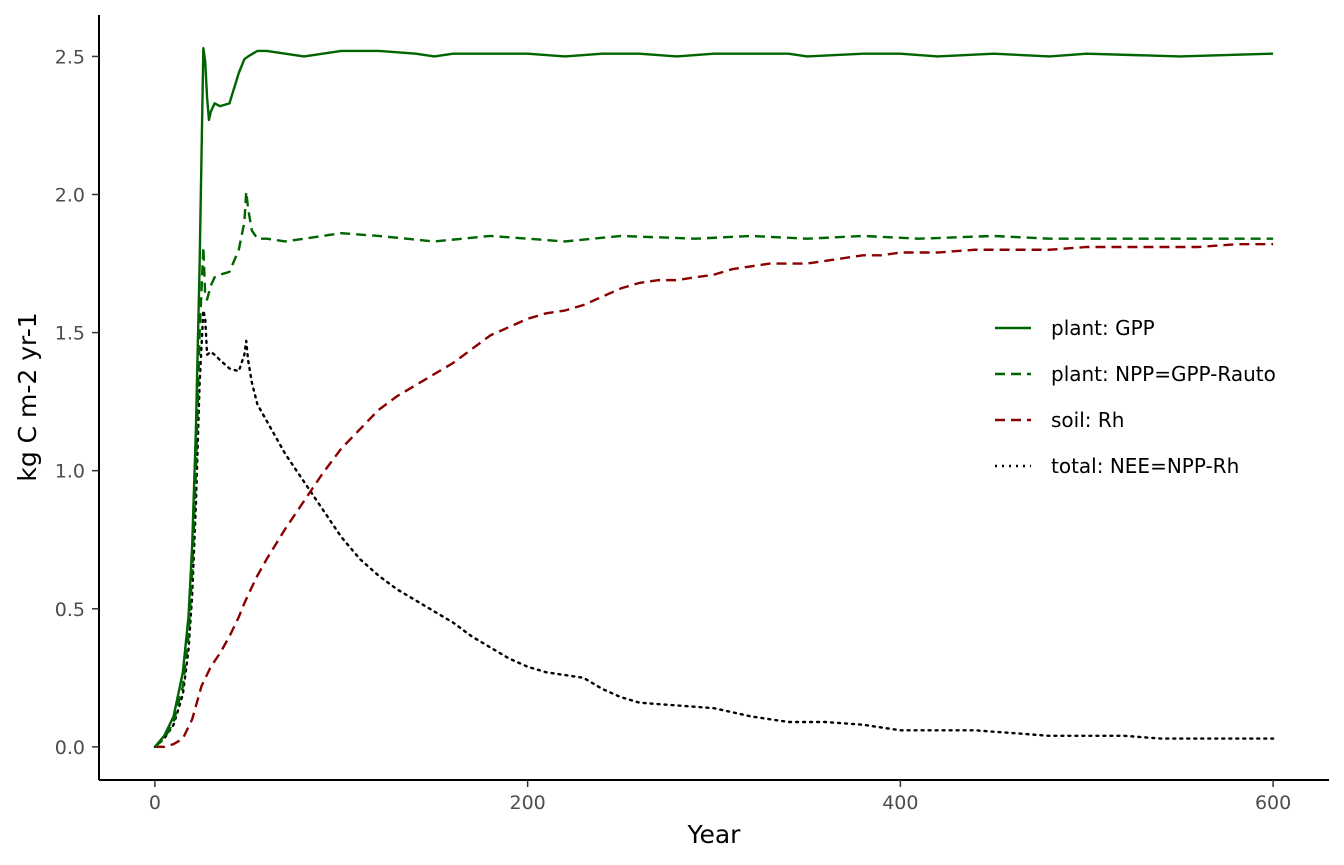  Describe the element at coordinates (70, 334) in the screenshot. I see `y-tick-label: 1.5` at that location.